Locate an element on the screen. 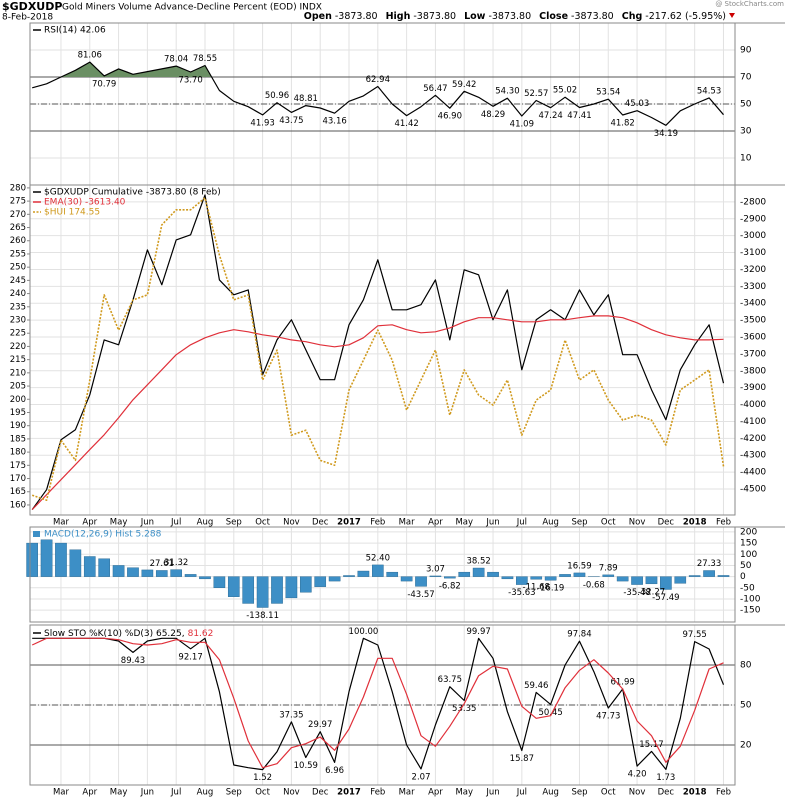 The height and width of the screenshot is (800, 786). y-tick-label: 150 is located at coordinates (748, 544).